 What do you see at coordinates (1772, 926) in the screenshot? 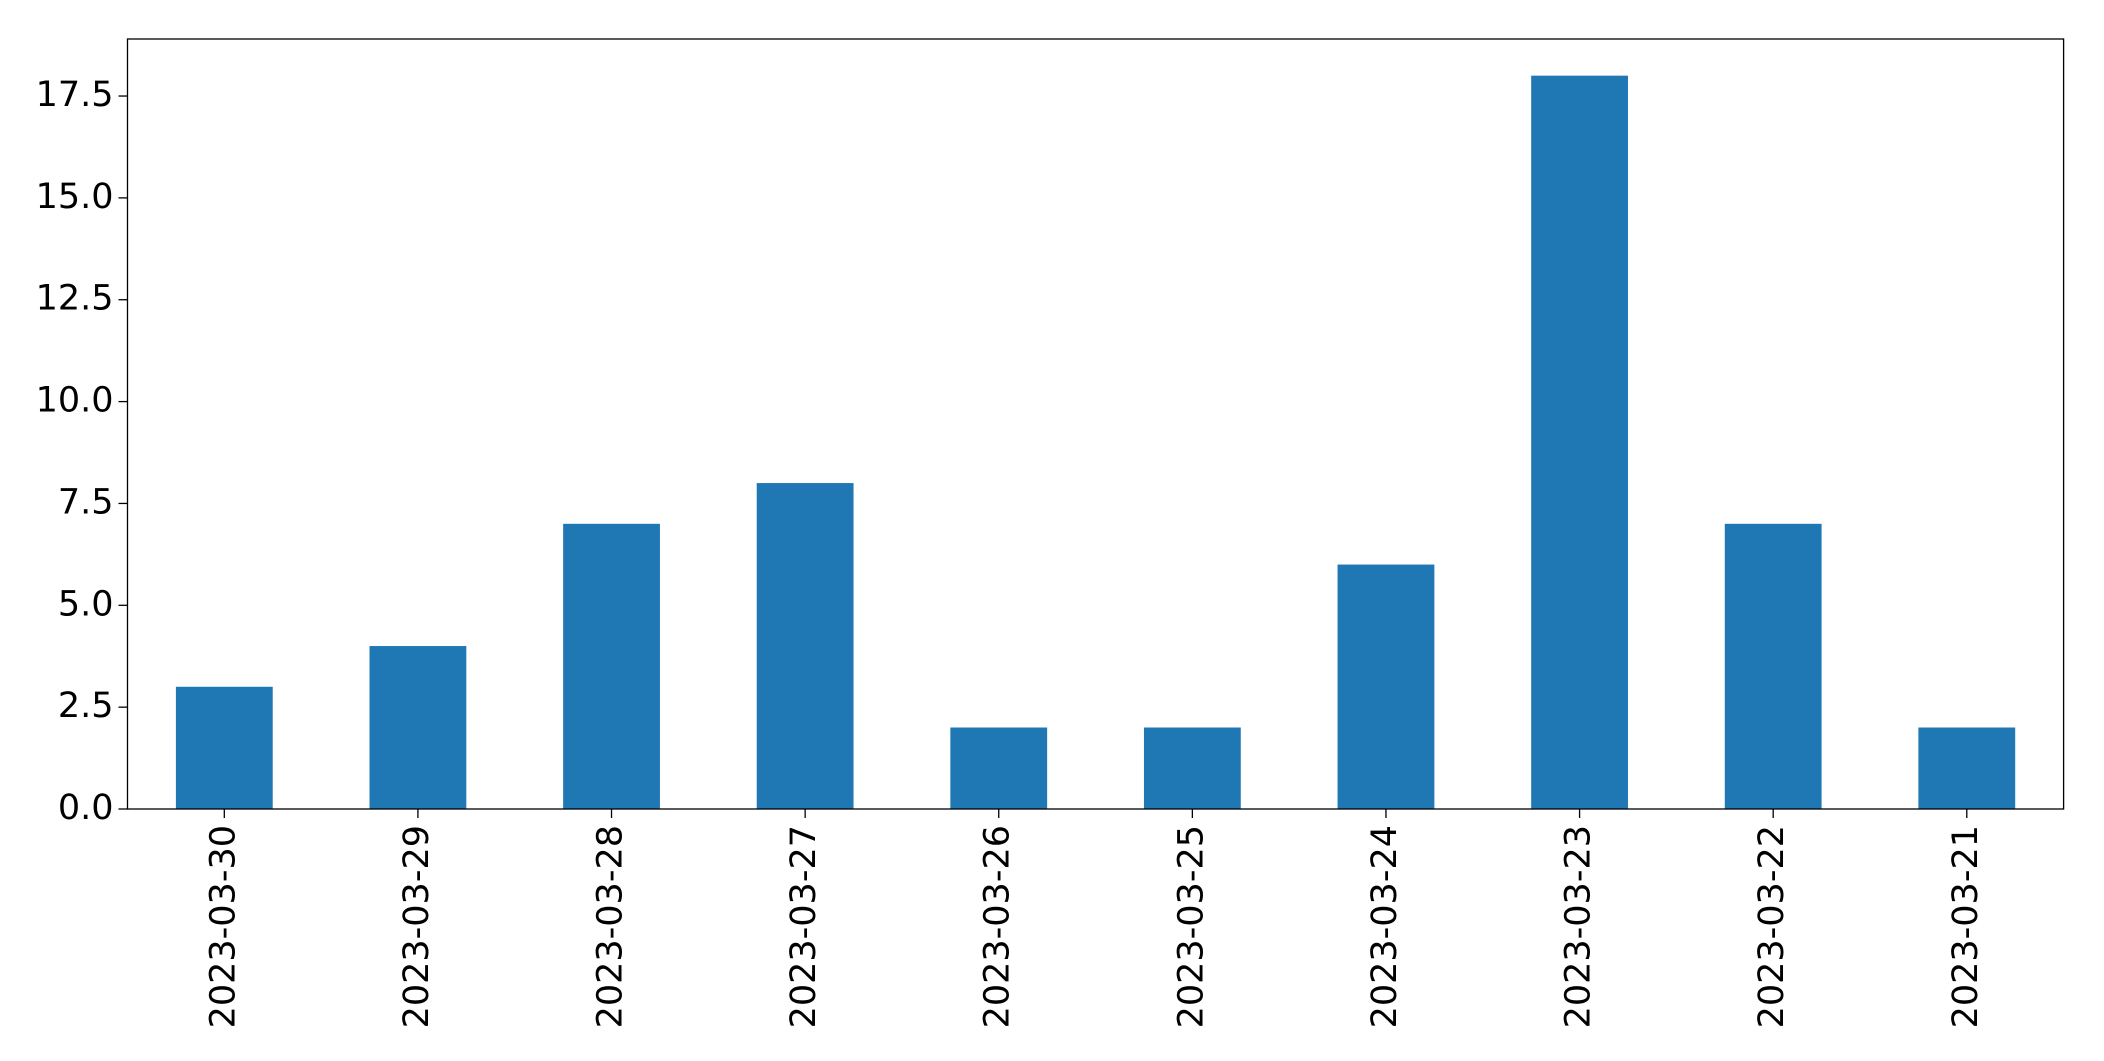
I see `x-tick-label: 2023-03-22` at bounding box center [1772, 926].